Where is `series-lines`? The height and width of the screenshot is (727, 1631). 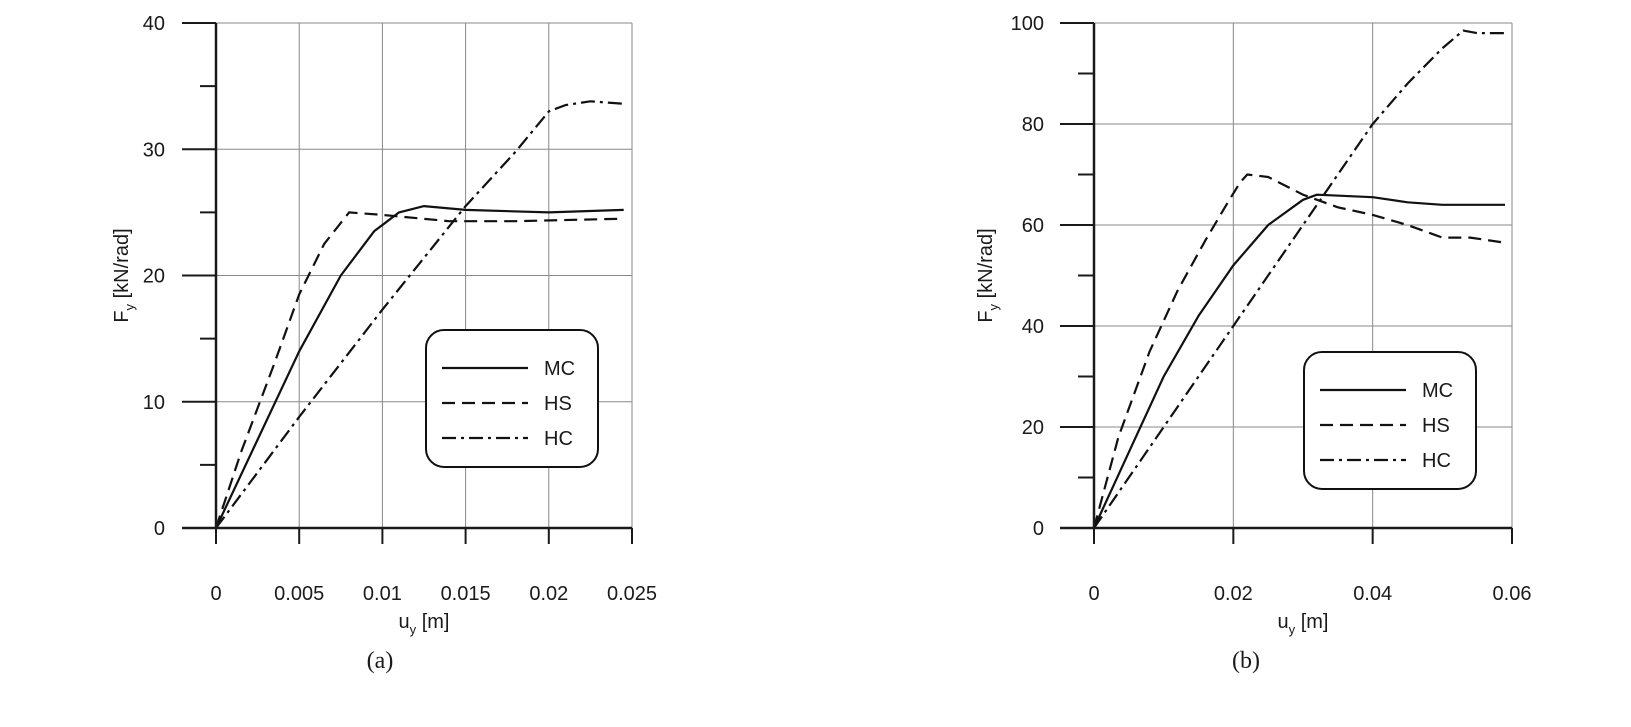 series-lines is located at coordinates (419, 314).